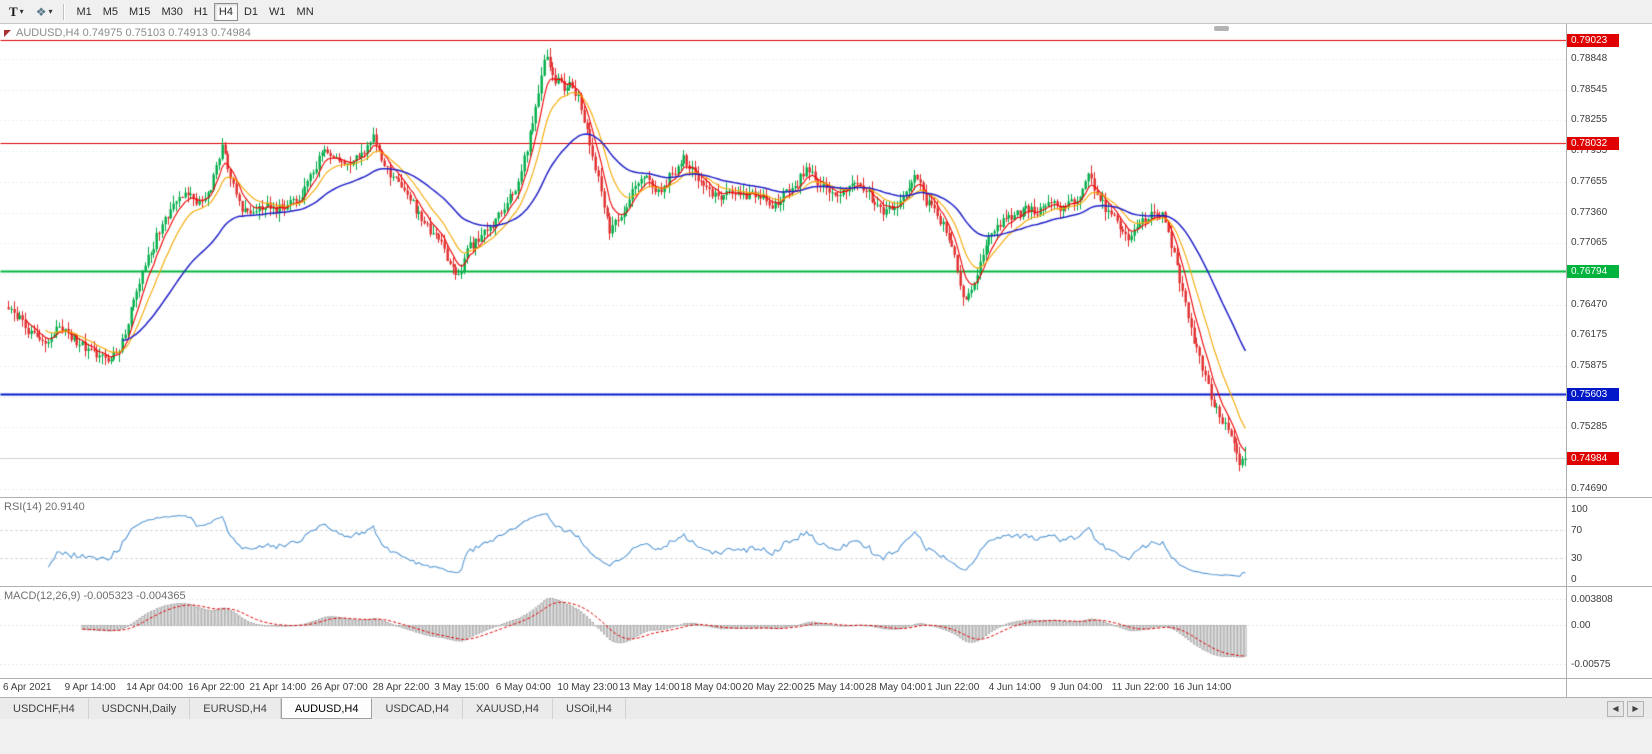 The image size is (1652, 754). Describe the element at coordinates (1593, 143) in the screenshot. I see `price-tag: 0.78032` at that location.